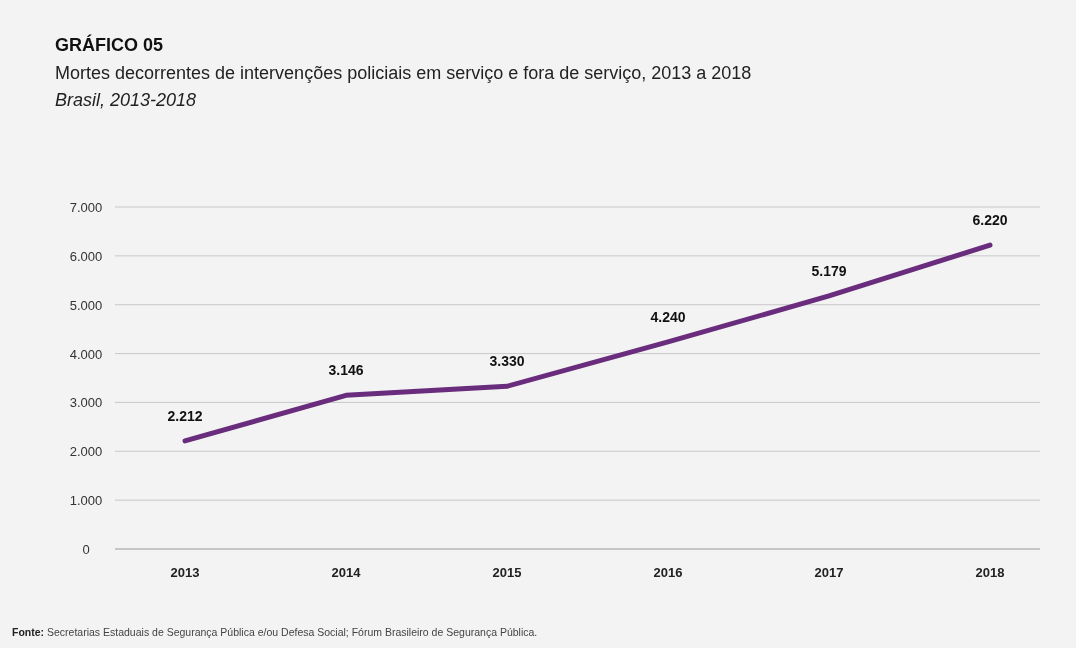  What do you see at coordinates (126, 100) in the screenshot?
I see `text: Brasil, 2013-2018` at bounding box center [126, 100].